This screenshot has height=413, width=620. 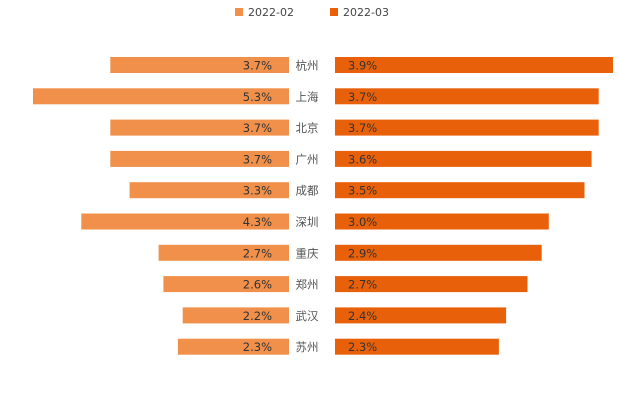 What do you see at coordinates (257, 97) in the screenshot?
I see `value-label-2022-02-1: 5.3%` at bounding box center [257, 97].